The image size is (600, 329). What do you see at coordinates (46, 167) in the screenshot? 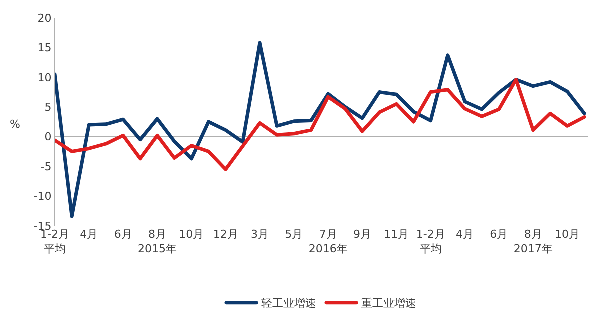
I see `y-tick-label: -5` at bounding box center [46, 167].